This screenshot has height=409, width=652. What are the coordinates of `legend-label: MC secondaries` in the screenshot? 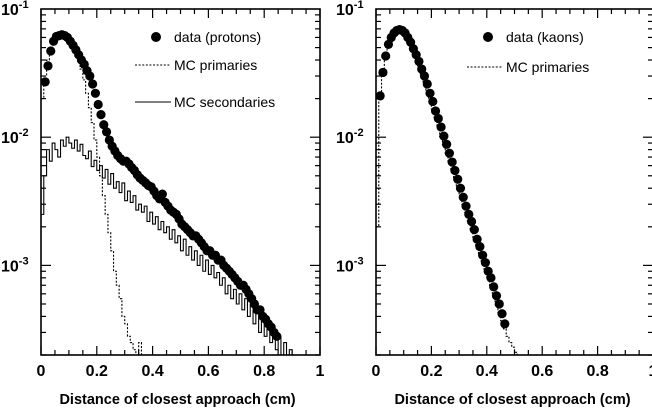 It's located at (224, 102).